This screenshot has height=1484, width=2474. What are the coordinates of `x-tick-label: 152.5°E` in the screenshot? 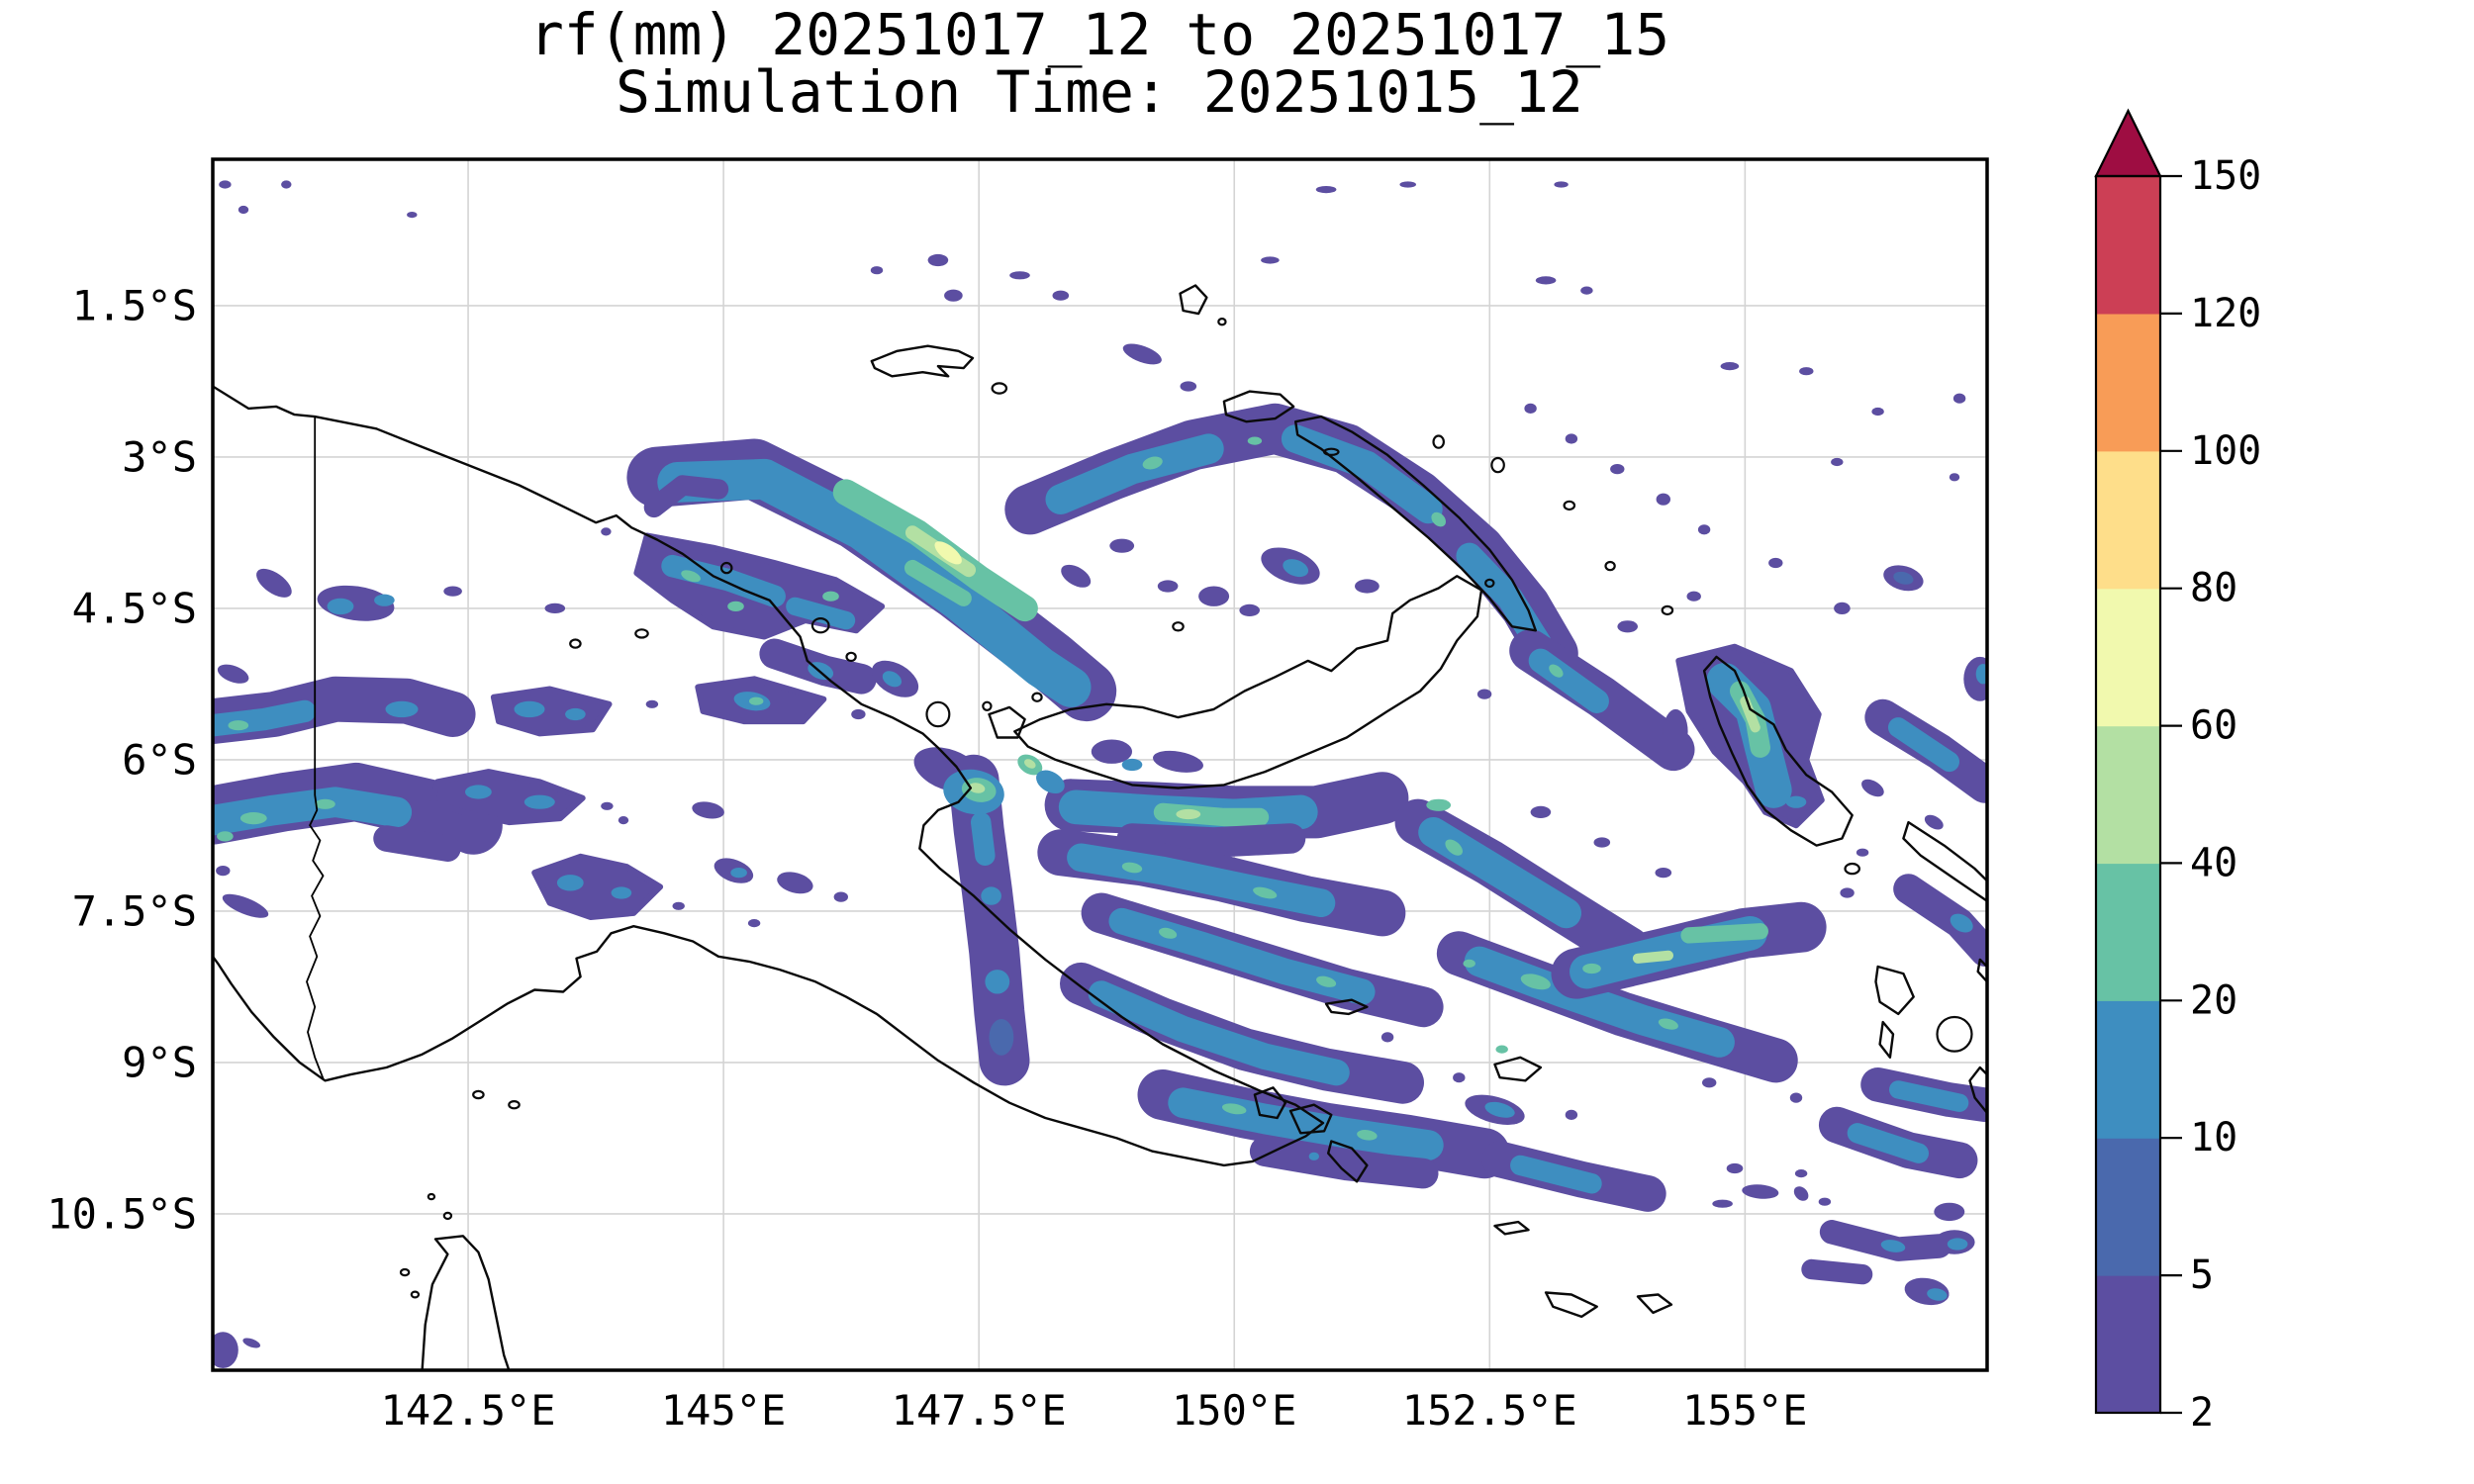 It's located at (1490, 1410).